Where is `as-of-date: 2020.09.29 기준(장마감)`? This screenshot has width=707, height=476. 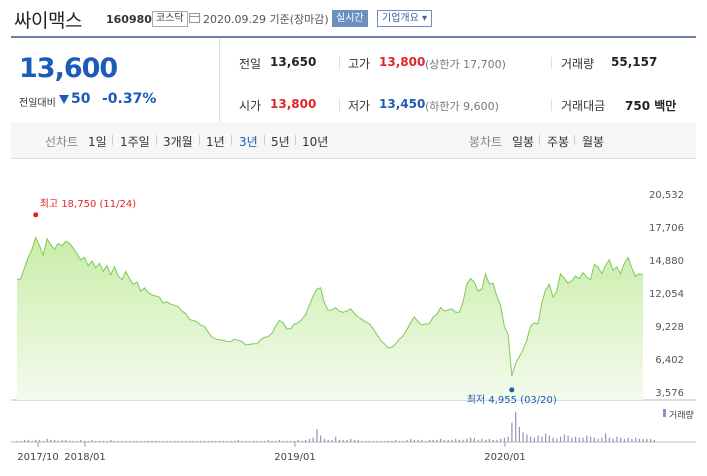 as-of-date: 2020.09.29 기준(장마감) is located at coordinates (266, 19).